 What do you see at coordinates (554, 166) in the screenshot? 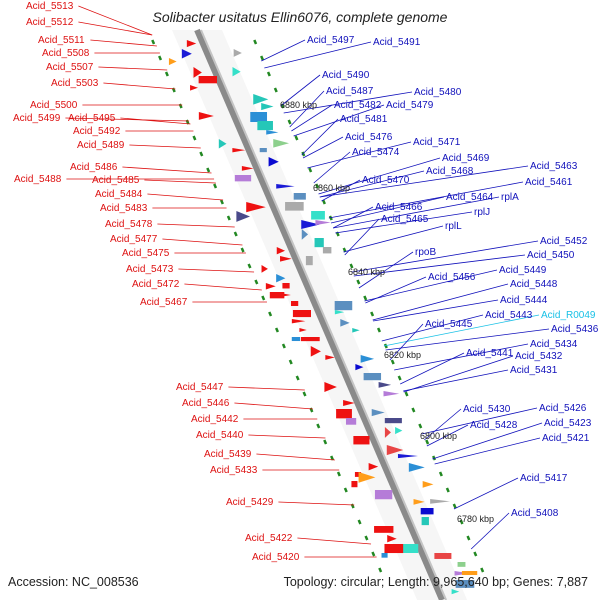
I see `right-gene-label: Acid_5463` at bounding box center [554, 166].